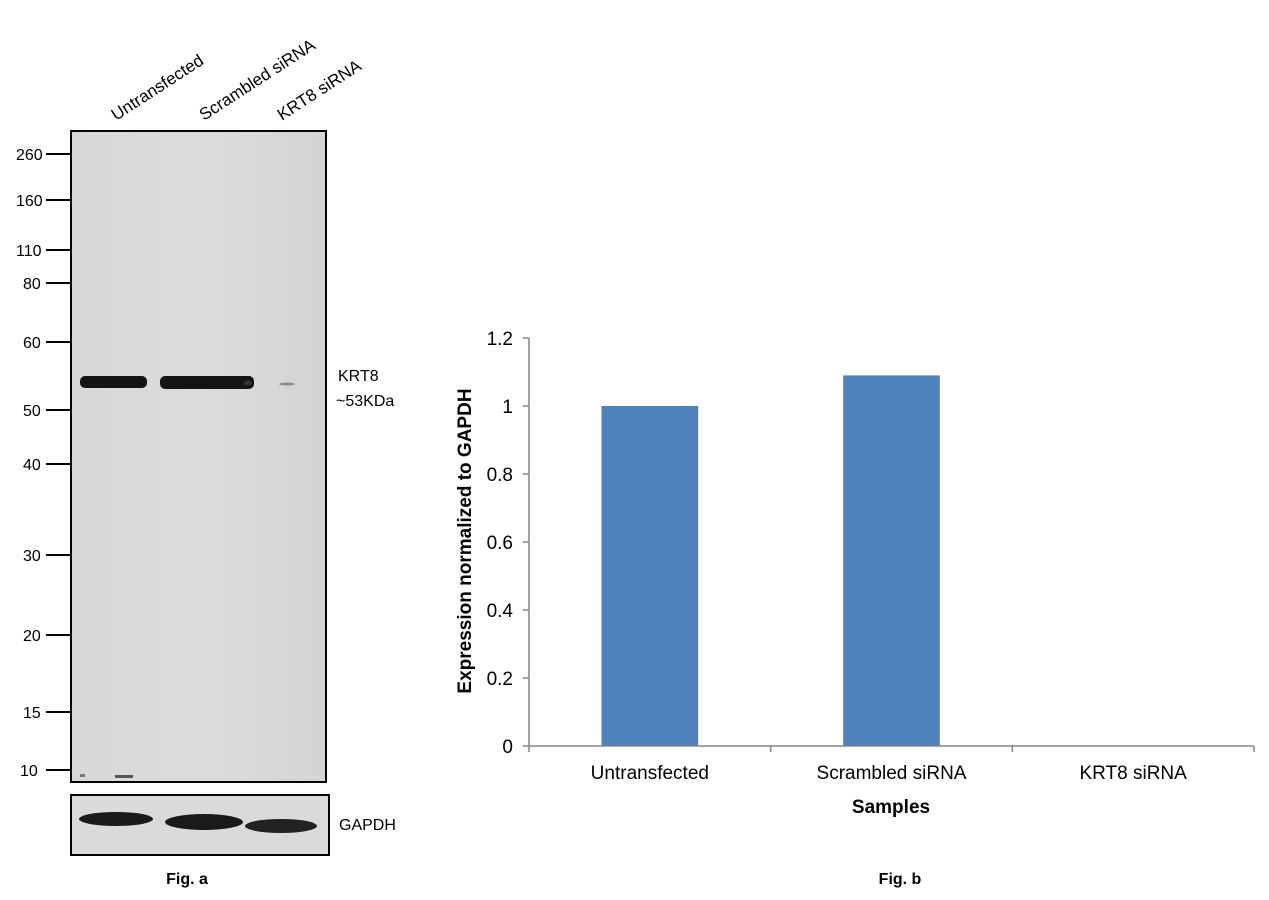 The height and width of the screenshot is (900, 1269). Describe the element at coordinates (113, 382) in the screenshot. I see `krt8-band-untransfected` at that location.